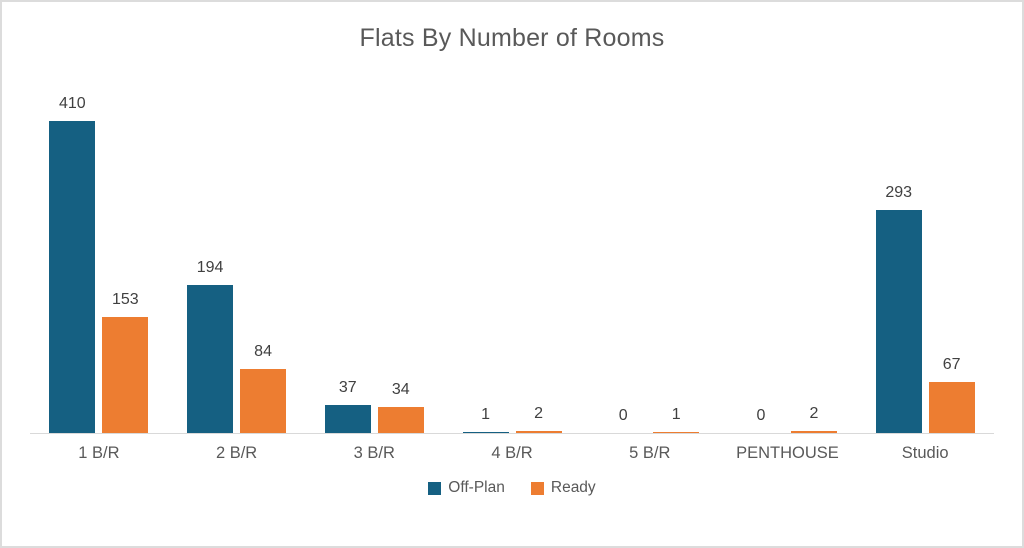 The image size is (1024, 548). Describe the element at coordinates (813, 432) in the screenshot. I see `bar-ready-penthouse` at that location.